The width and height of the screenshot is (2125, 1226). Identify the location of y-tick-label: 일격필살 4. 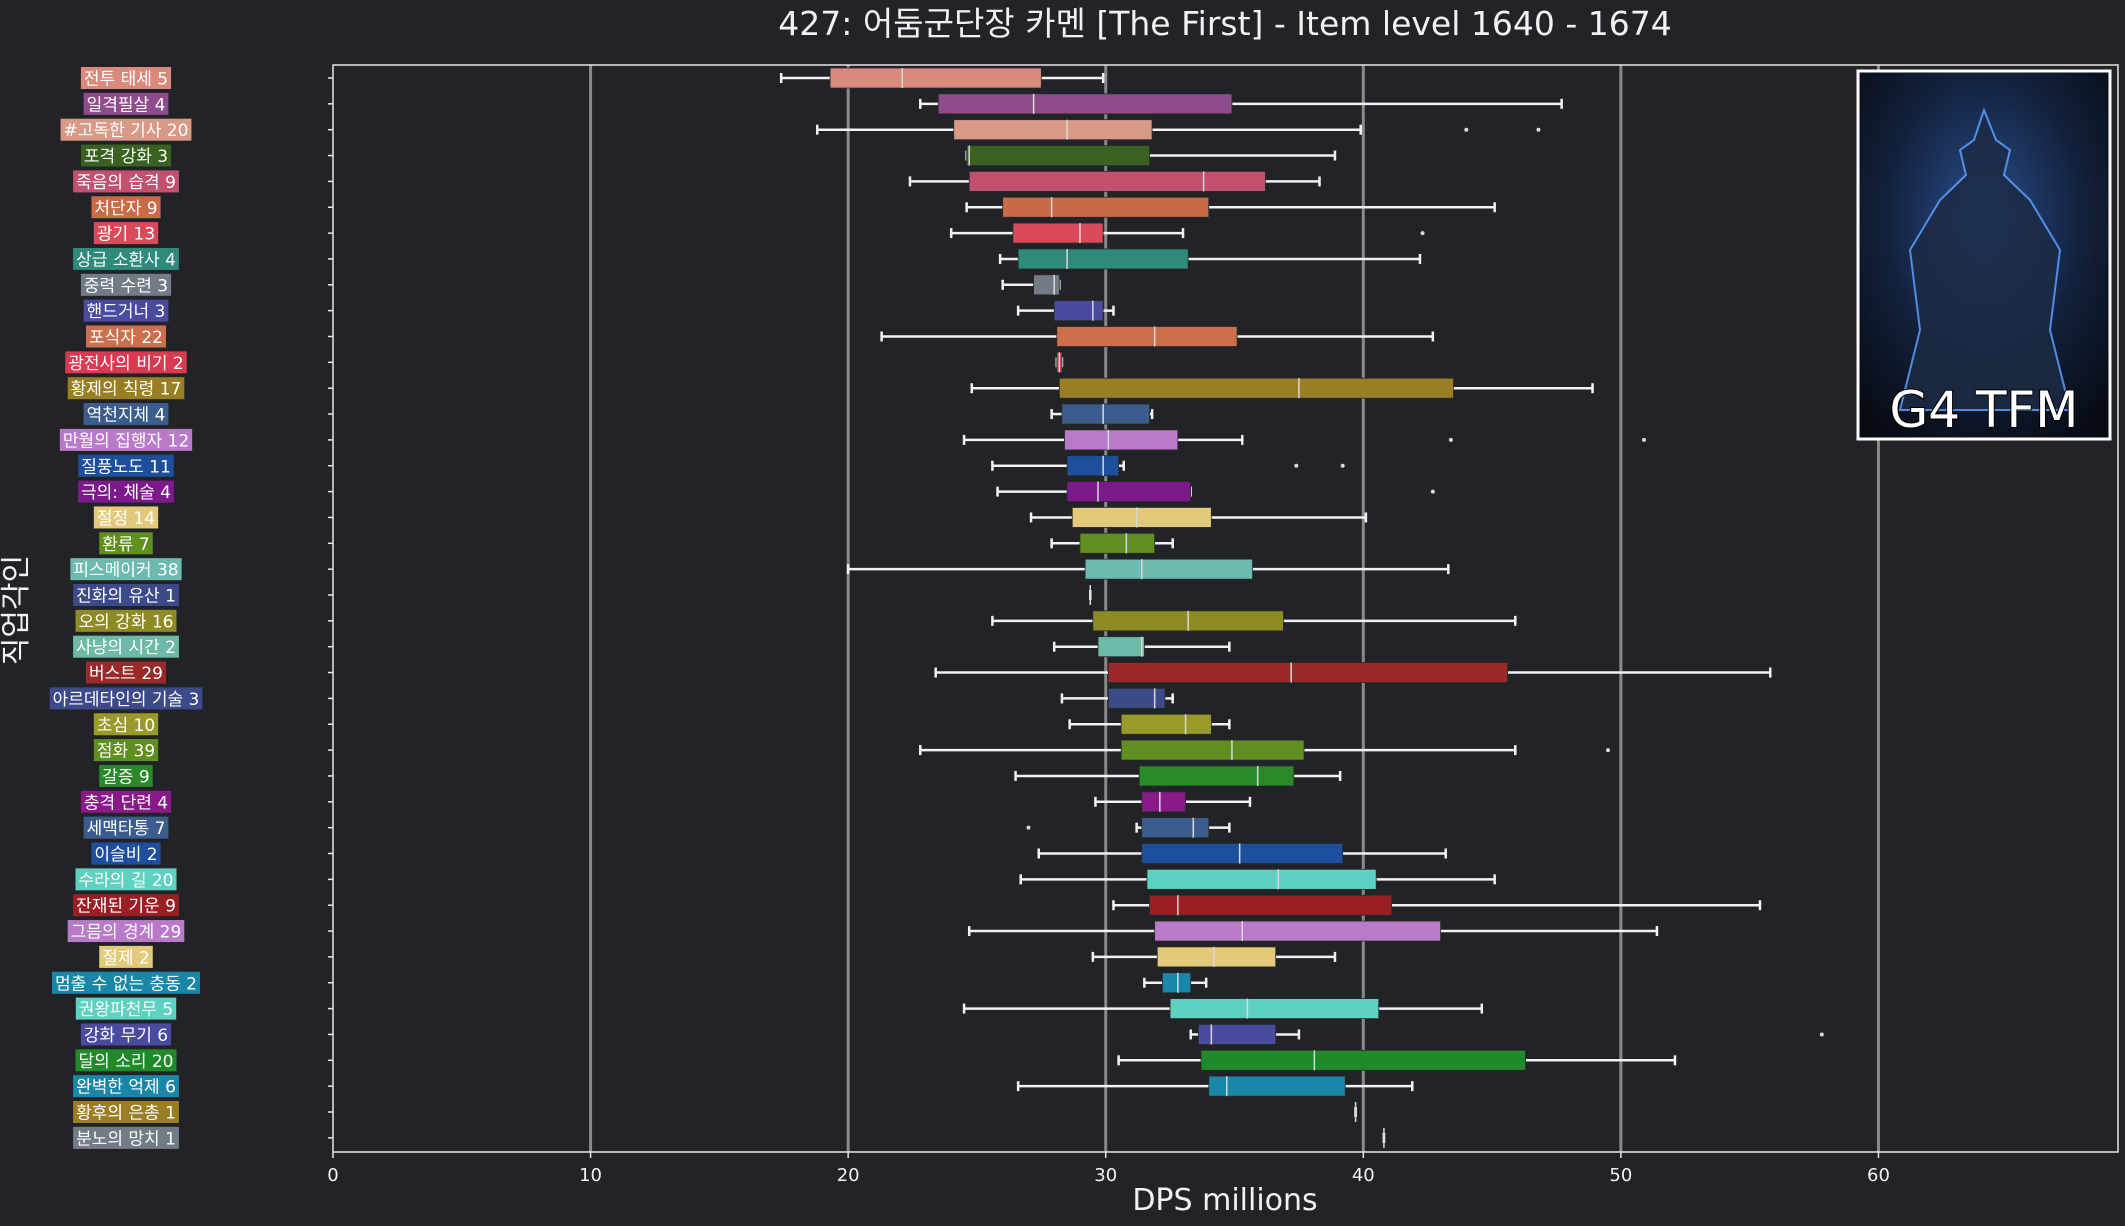
(126, 103).